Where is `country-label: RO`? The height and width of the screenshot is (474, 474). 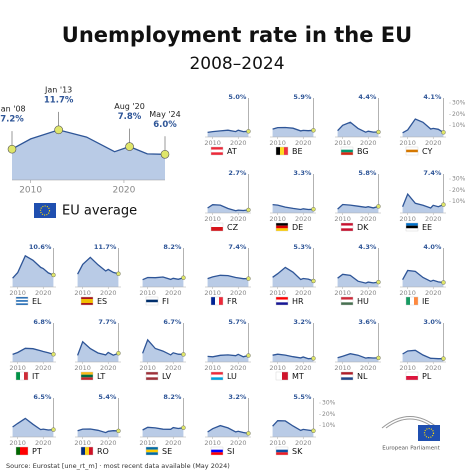 country-label: RO is located at coordinates (103, 451).